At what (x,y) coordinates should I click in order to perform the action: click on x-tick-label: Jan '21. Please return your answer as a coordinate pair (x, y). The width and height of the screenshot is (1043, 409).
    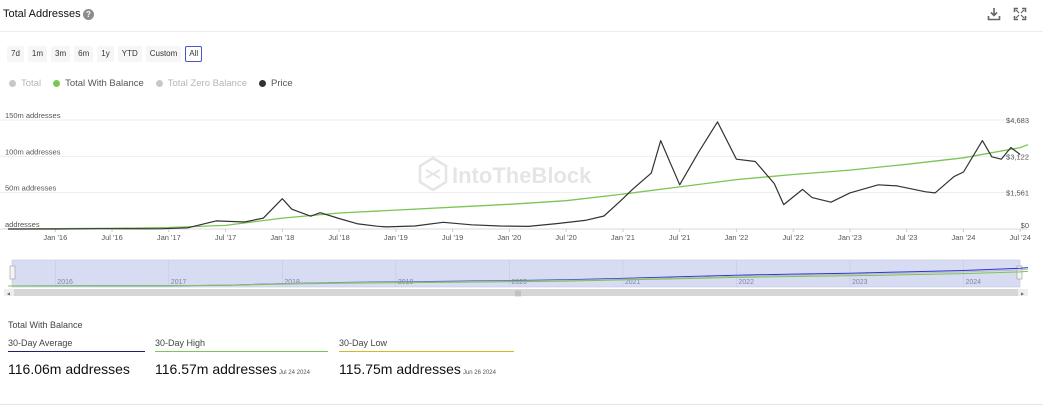
    Looking at the image, I should click on (623, 237).